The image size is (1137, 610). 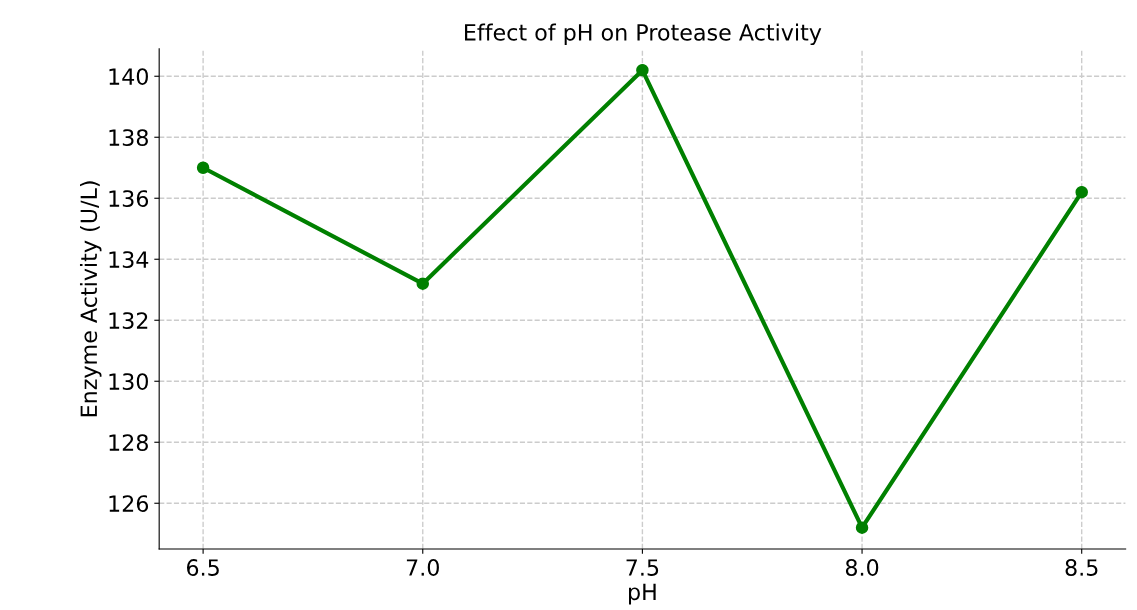 I want to click on x-axis-title: pH, so click(x=642, y=594).